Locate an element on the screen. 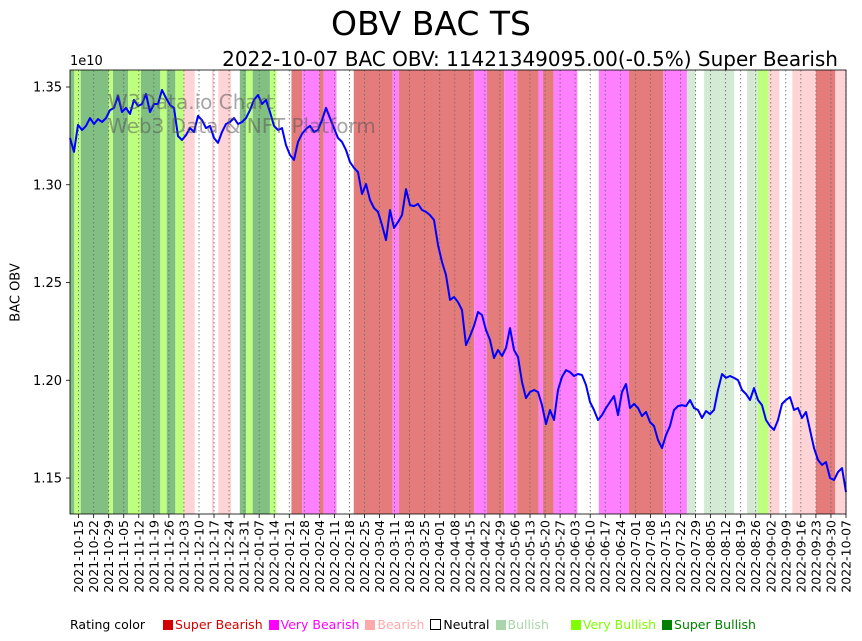 Image resolution: width=862 pixels, height=641 pixels. chart-title: OBV BAC TS is located at coordinates (431, 23).